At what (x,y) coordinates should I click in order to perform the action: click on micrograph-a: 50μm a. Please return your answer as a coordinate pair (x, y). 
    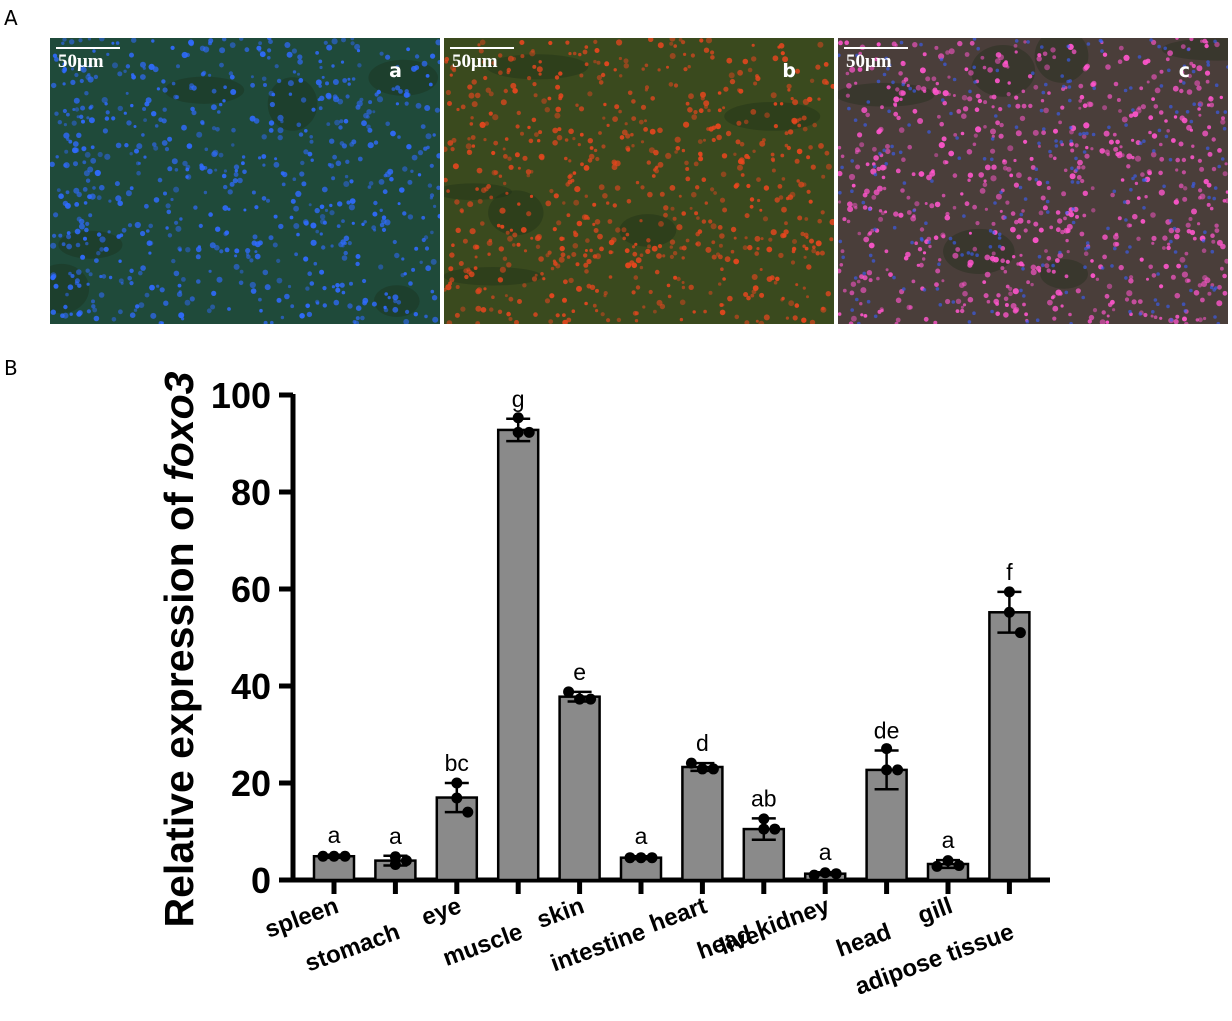
    Looking at the image, I should click on (245, 181).